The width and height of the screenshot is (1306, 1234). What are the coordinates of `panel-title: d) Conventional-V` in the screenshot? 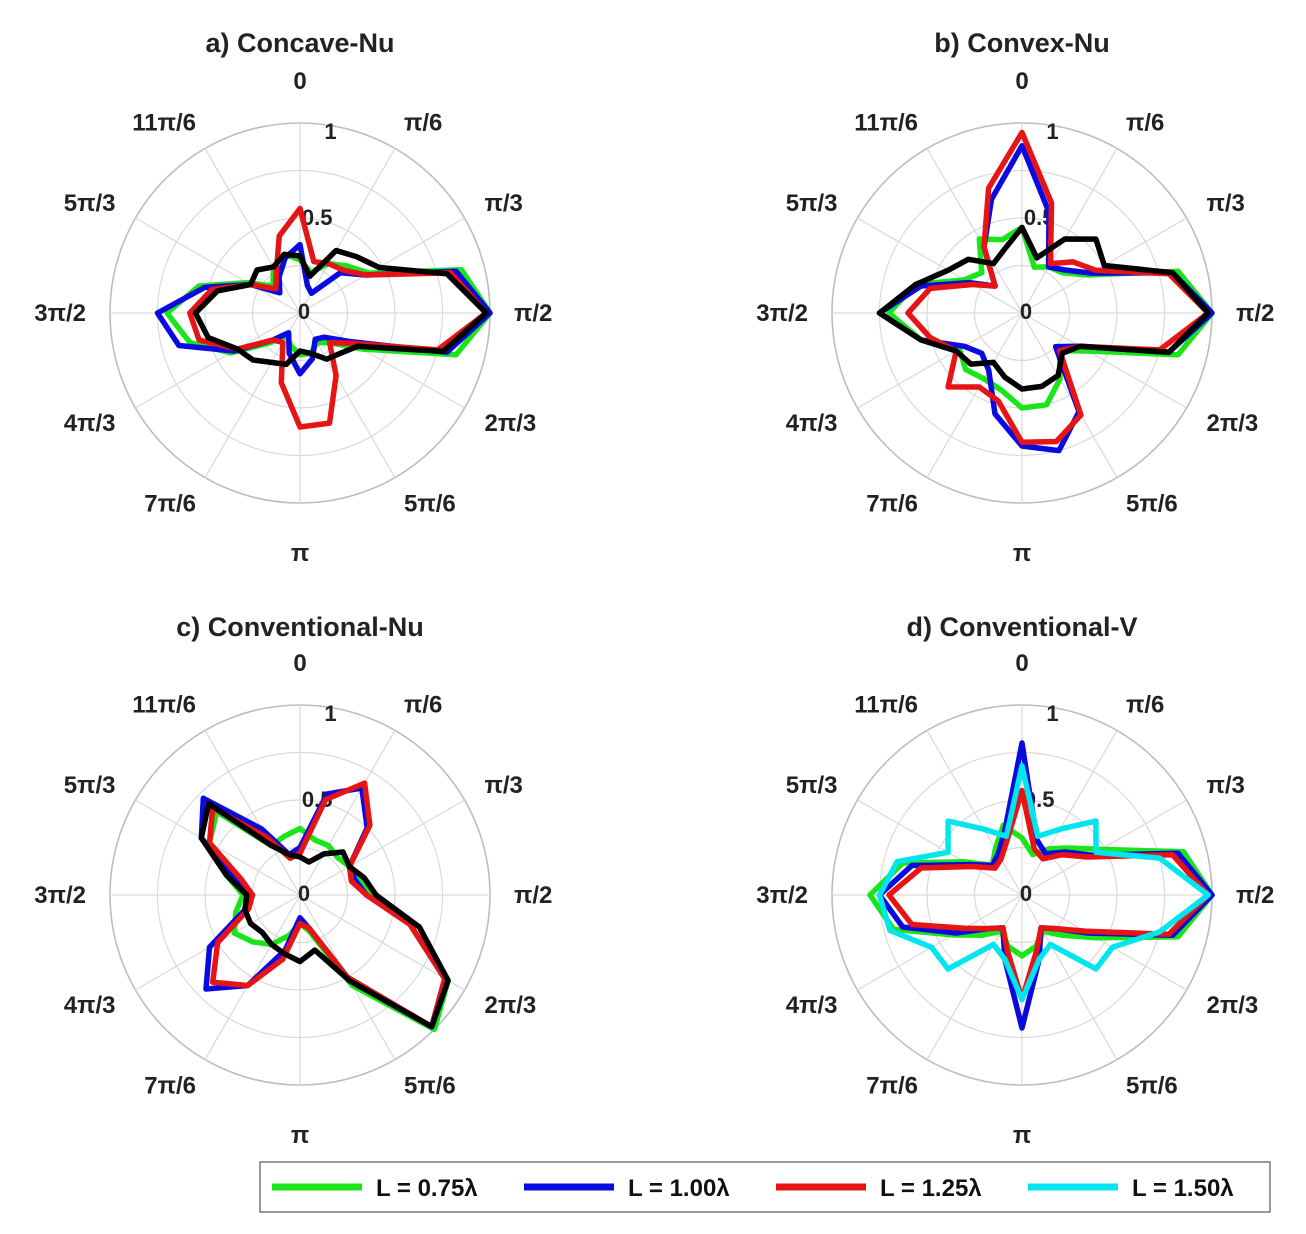 It's located at (1022, 627).